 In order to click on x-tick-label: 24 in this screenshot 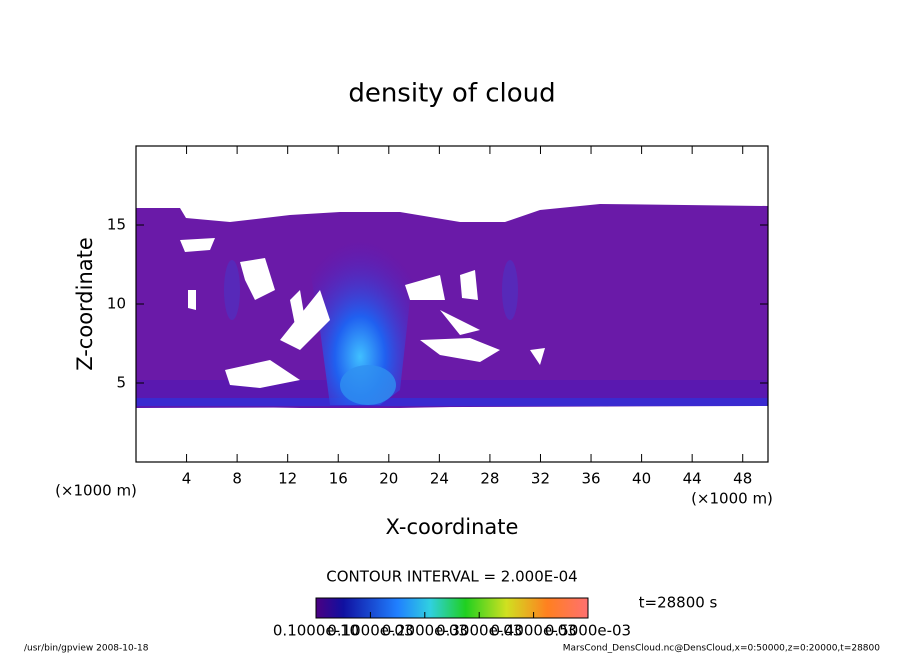, I will do `click(439, 479)`.